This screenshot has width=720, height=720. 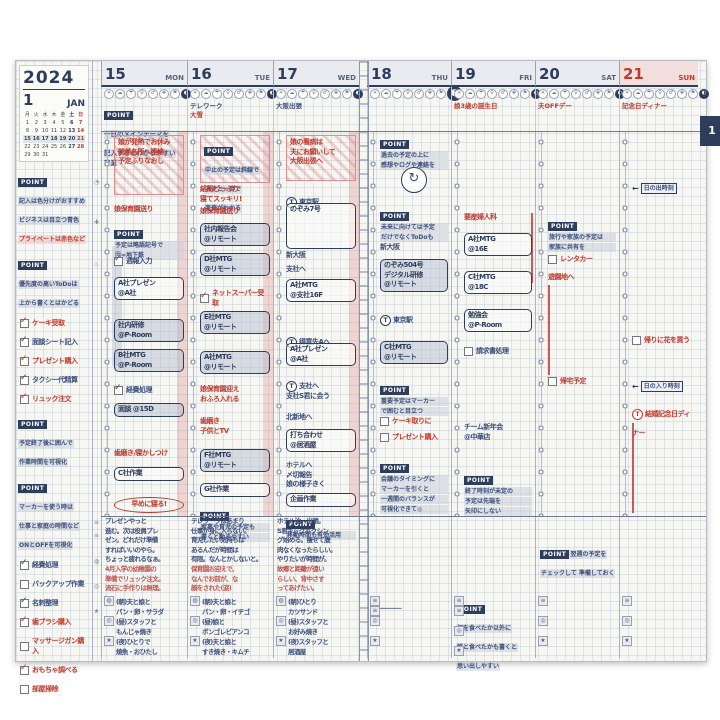 I want to click on schedule-entry: 請求書処理, so click(x=498, y=352).